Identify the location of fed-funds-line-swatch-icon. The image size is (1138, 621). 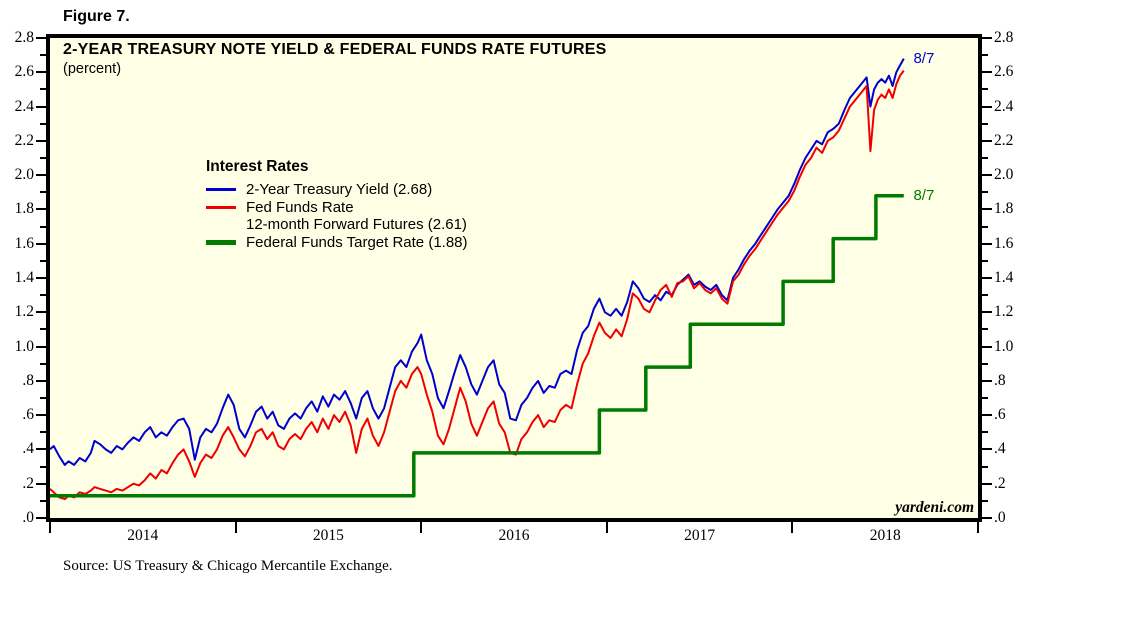
(221, 207).